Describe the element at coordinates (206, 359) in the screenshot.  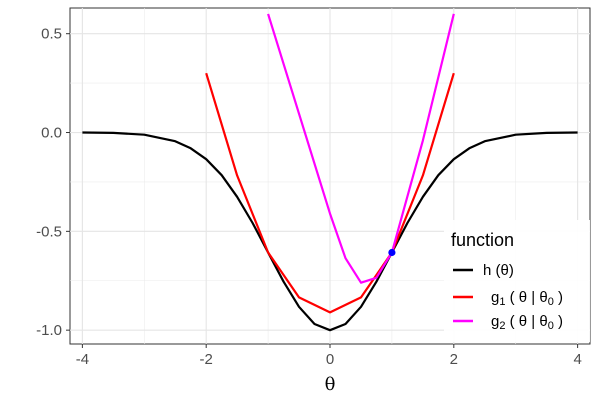
I see `x-tick-label: -2` at that location.